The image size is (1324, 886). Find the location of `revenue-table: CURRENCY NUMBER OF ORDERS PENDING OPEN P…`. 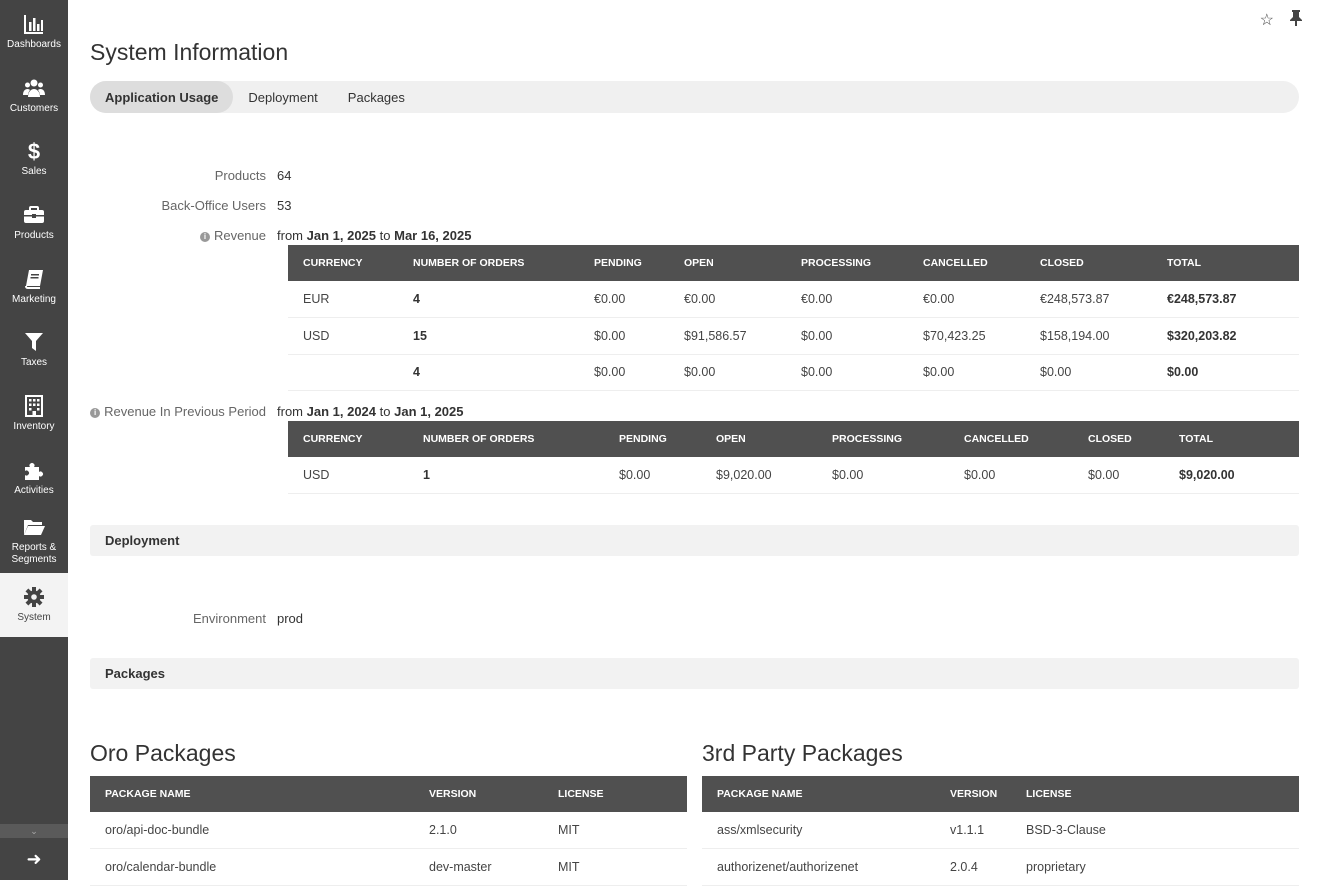

revenue-table: CURRENCY NUMBER OF ORDERS PENDING OPEN P… is located at coordinates (793, 318).